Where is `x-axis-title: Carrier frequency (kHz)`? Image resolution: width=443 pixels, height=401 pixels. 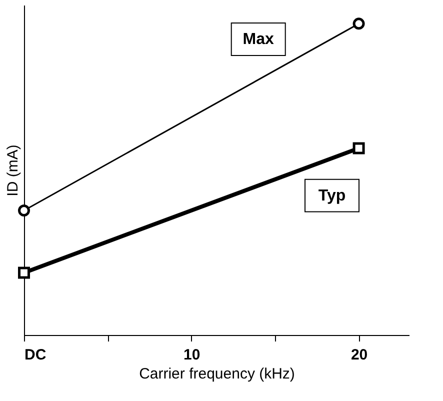
x-axis-title: Carrier frequency (kHz) is located at coordinates (217, 374).